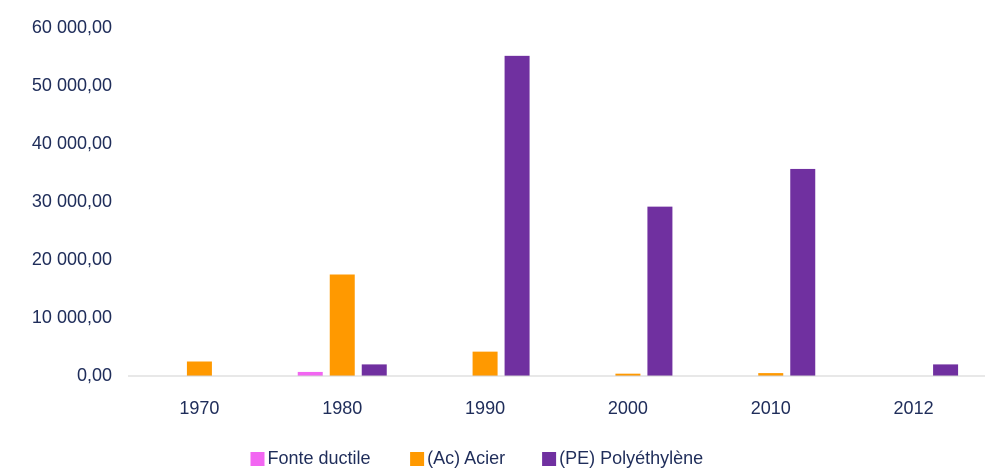 The width and height of the screenshot is (989, 471). I want to click on x-tick-label: 2000, so click(628, 408).